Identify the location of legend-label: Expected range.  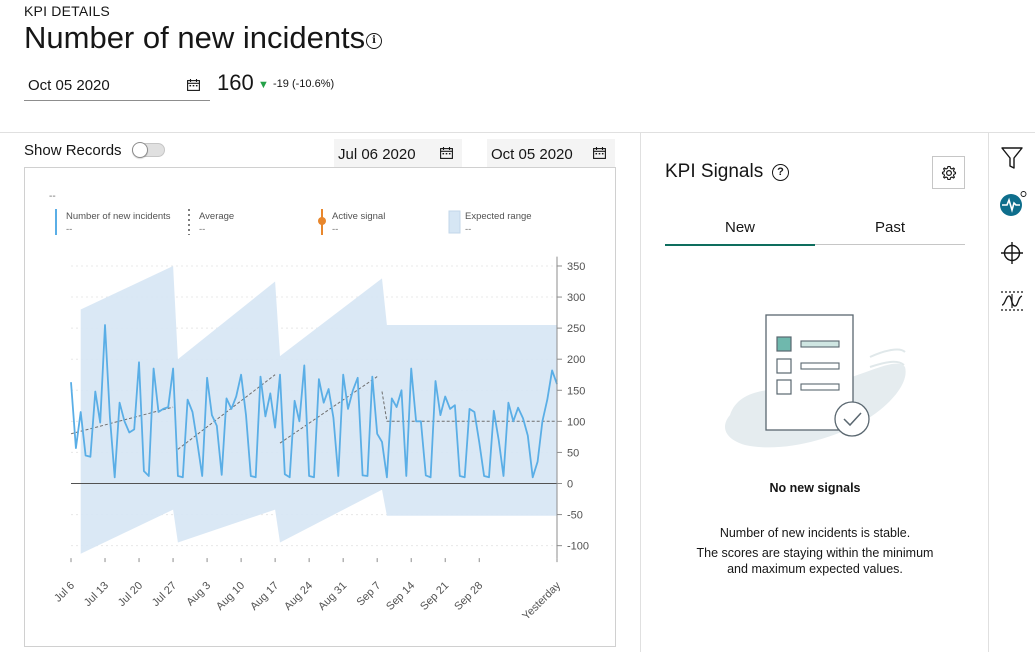
(498, 216).